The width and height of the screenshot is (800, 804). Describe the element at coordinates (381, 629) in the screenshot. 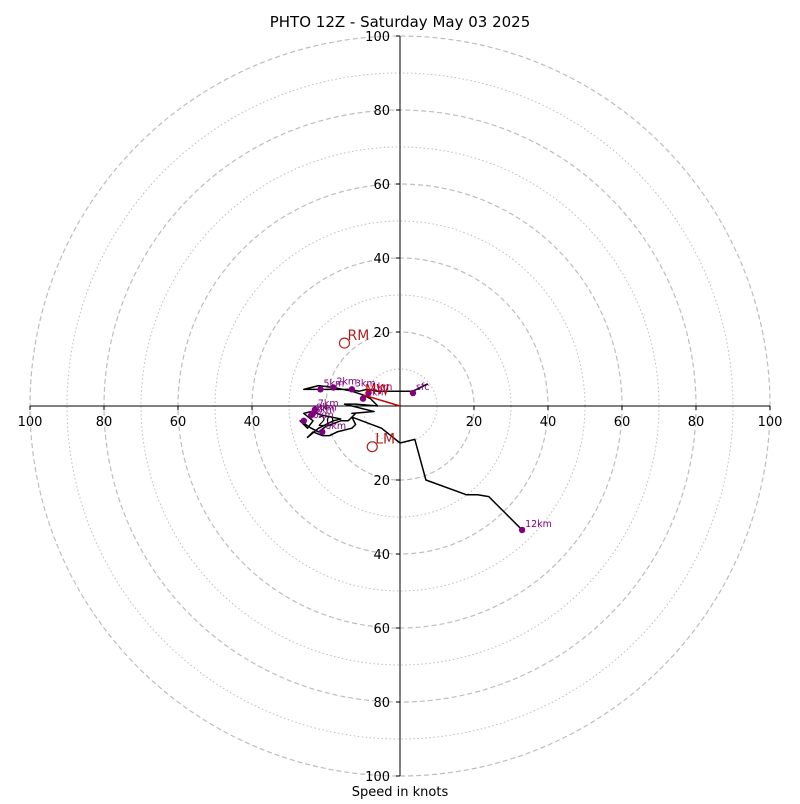

I see `y-tick-label-bottom: 60` at that location.